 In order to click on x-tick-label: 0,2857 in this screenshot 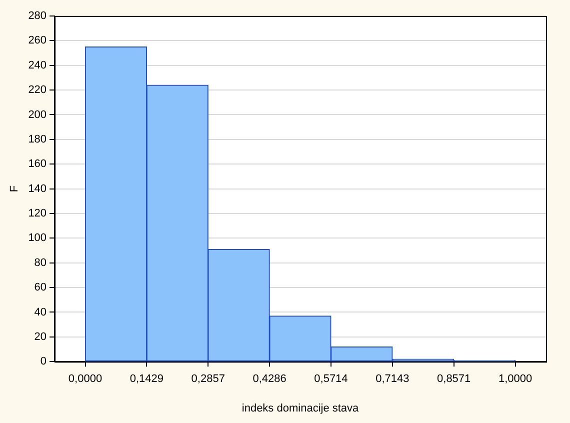, I will do `click(208, 379)`.